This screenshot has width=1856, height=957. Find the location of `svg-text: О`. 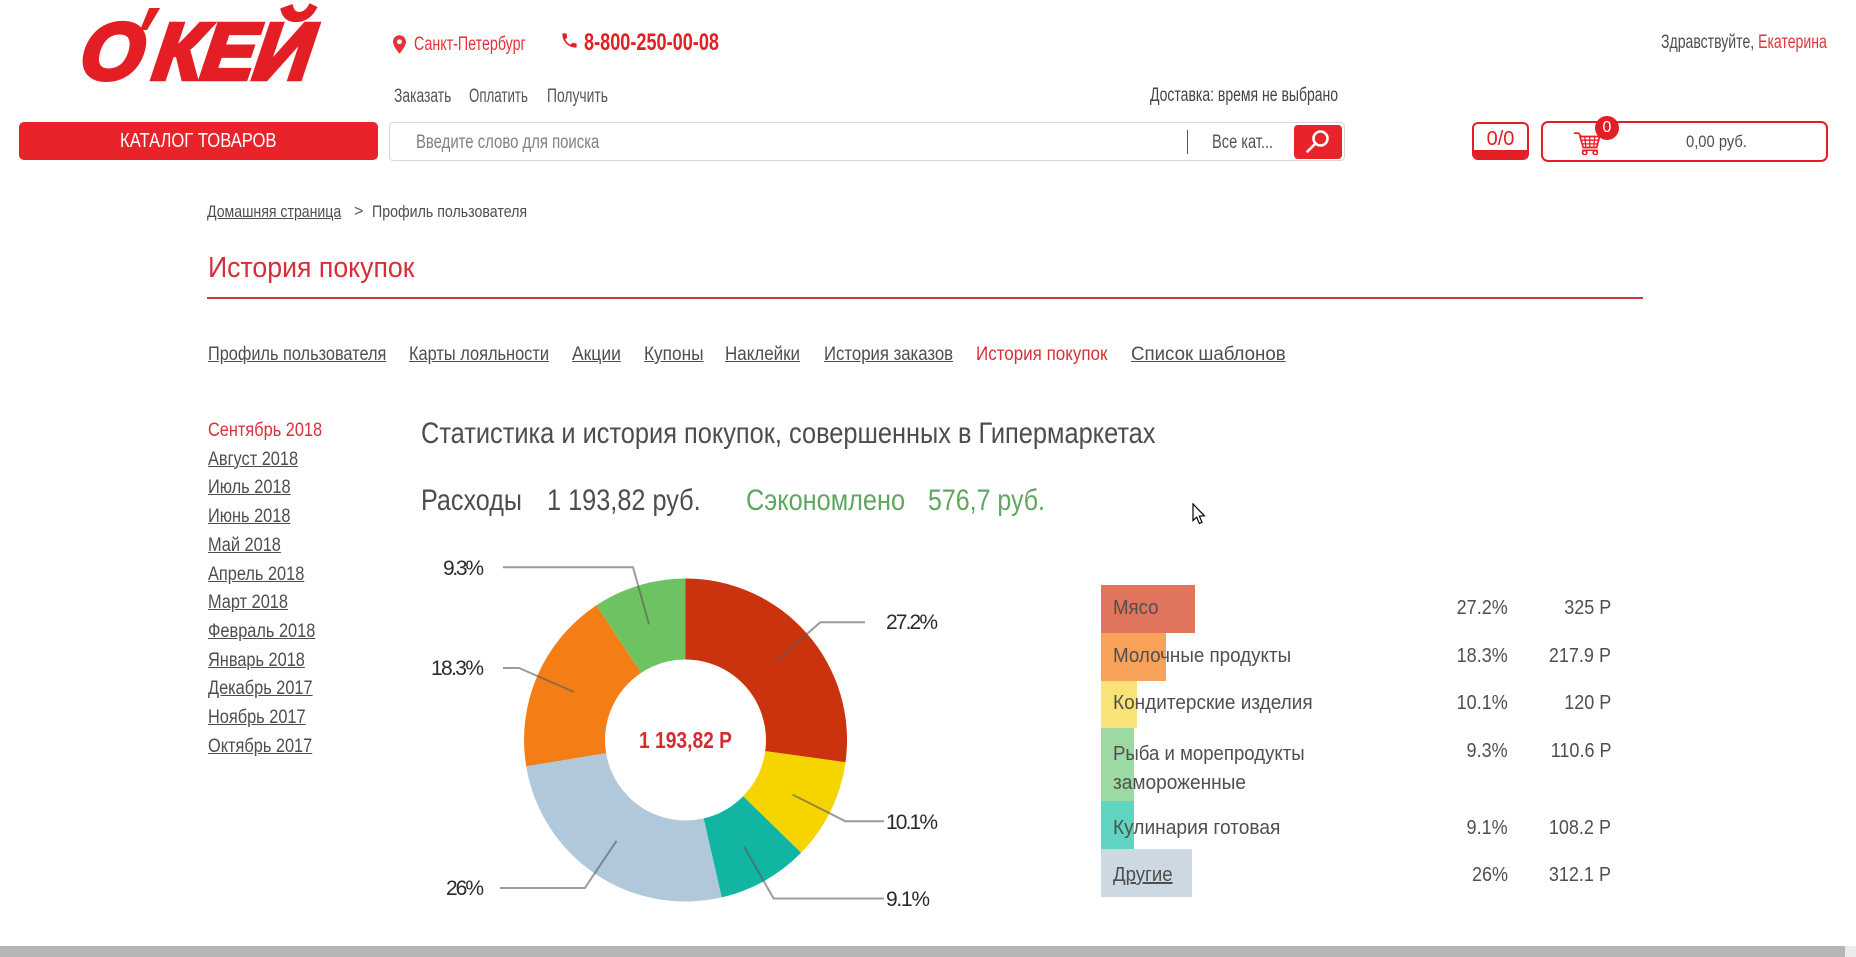

svg-text: О is located at coordinates (113, 46).